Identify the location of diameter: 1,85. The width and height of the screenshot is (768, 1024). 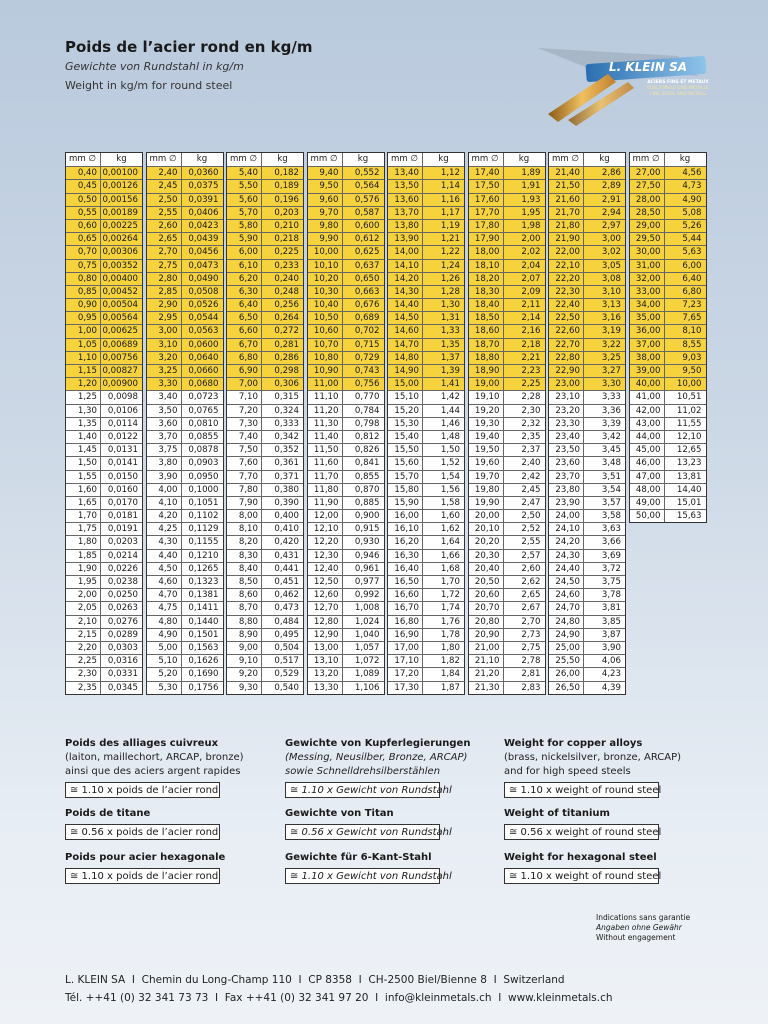
(83, 555).